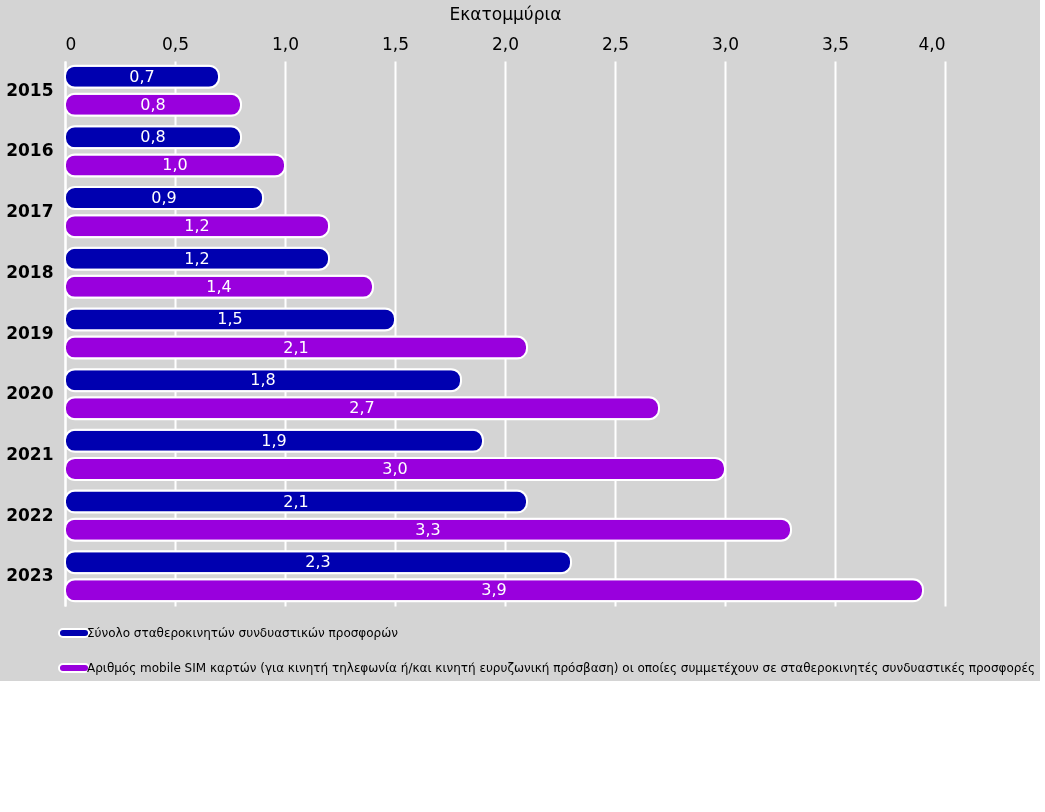 This screenshot has width=1045, height=812. I want to click on data-label: 0,9, so click(164, 198).